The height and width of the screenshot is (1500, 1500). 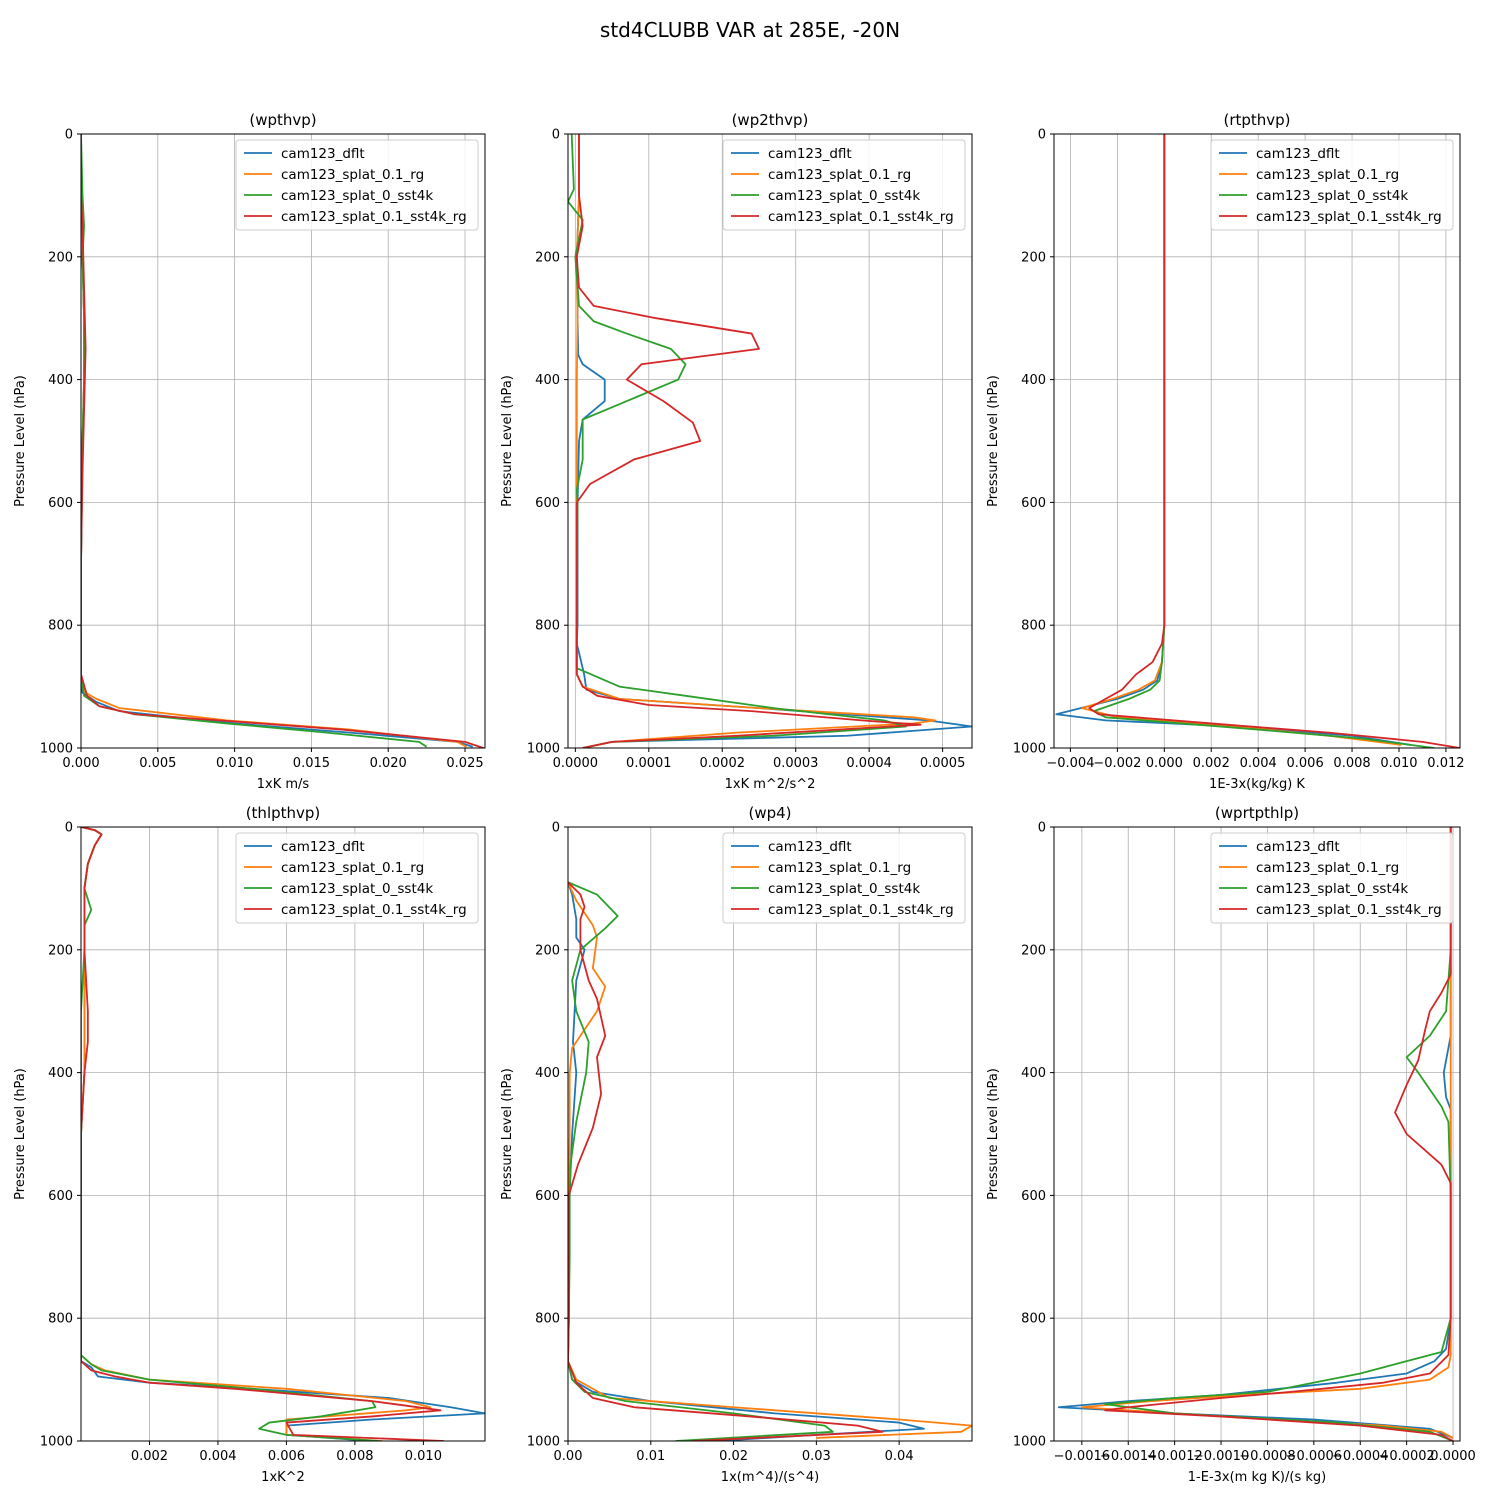 I want to click on x-axis-label: 1xK^2, so click(x=283, y=1477).